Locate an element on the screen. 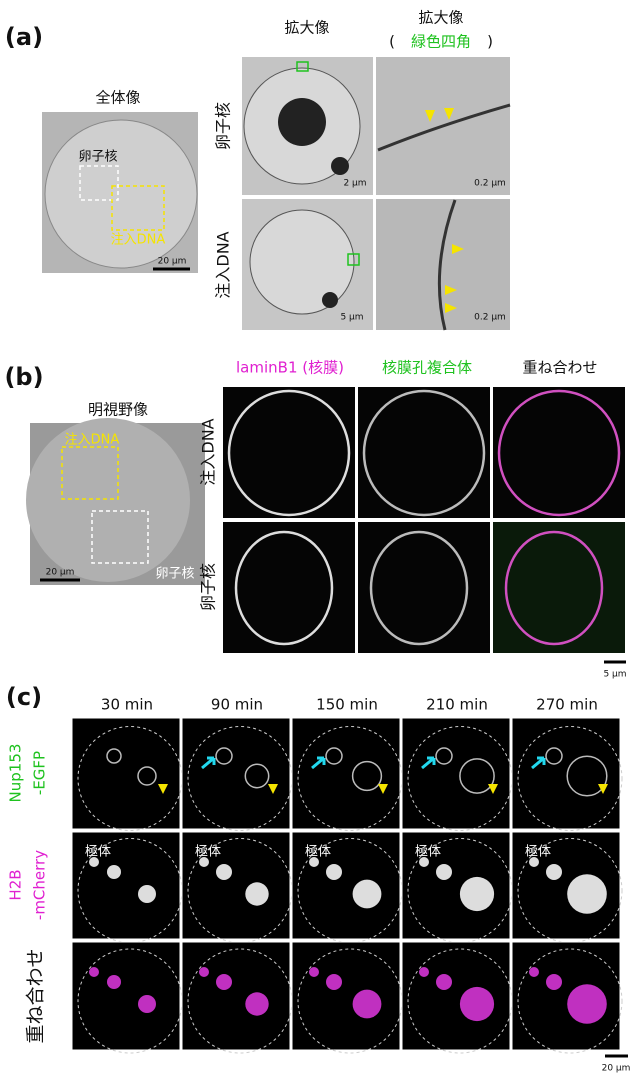 The height and width of the screenshot is (1076, 640). scale-text: 2 µm is located at coordinates (354, 184).